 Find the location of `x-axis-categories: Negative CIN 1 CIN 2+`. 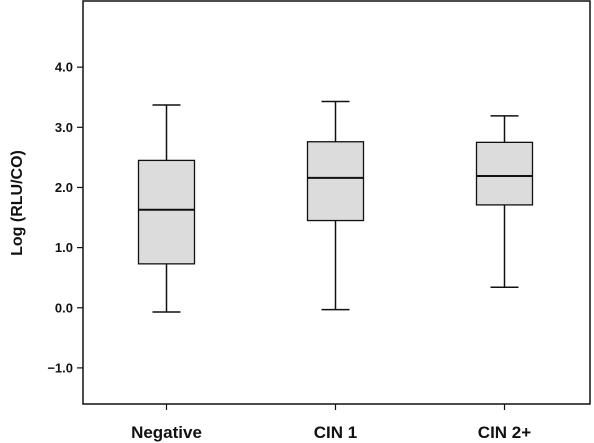

x-axis-categories: Negative CIN 1 CIN 2+ is located at coordinates (331, 423).